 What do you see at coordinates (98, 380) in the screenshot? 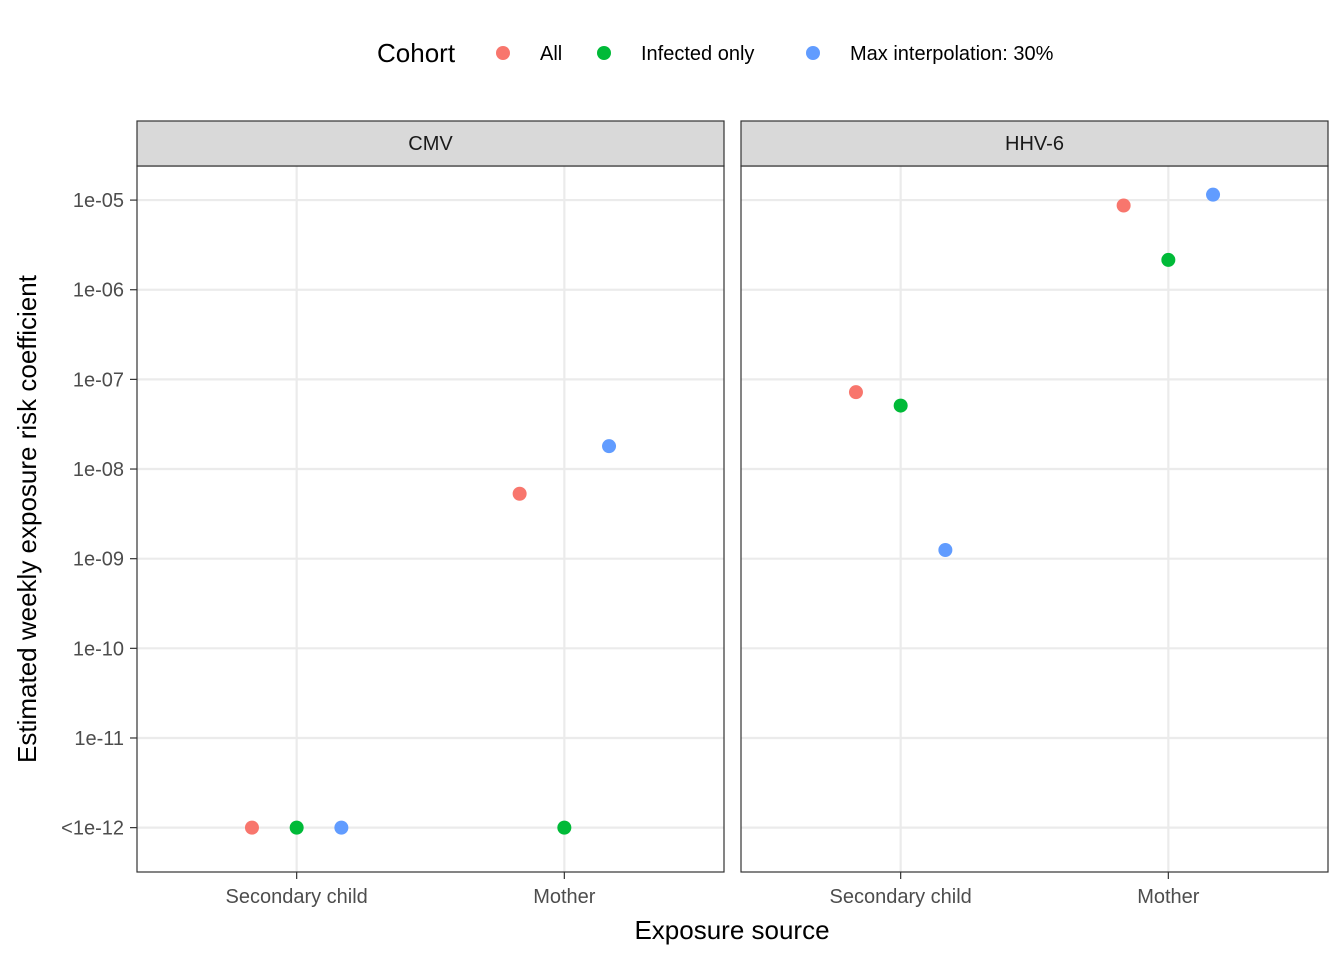
I see `y-tick-label: 1e-07` at bounding box center [98, 380].